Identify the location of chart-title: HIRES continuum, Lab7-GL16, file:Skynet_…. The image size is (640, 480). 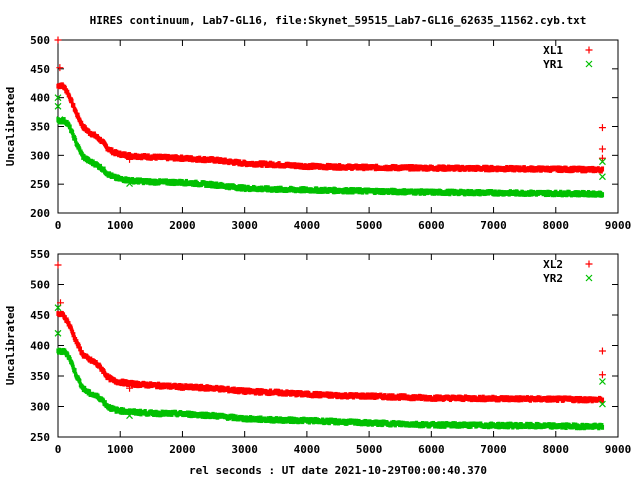
(338, 20).